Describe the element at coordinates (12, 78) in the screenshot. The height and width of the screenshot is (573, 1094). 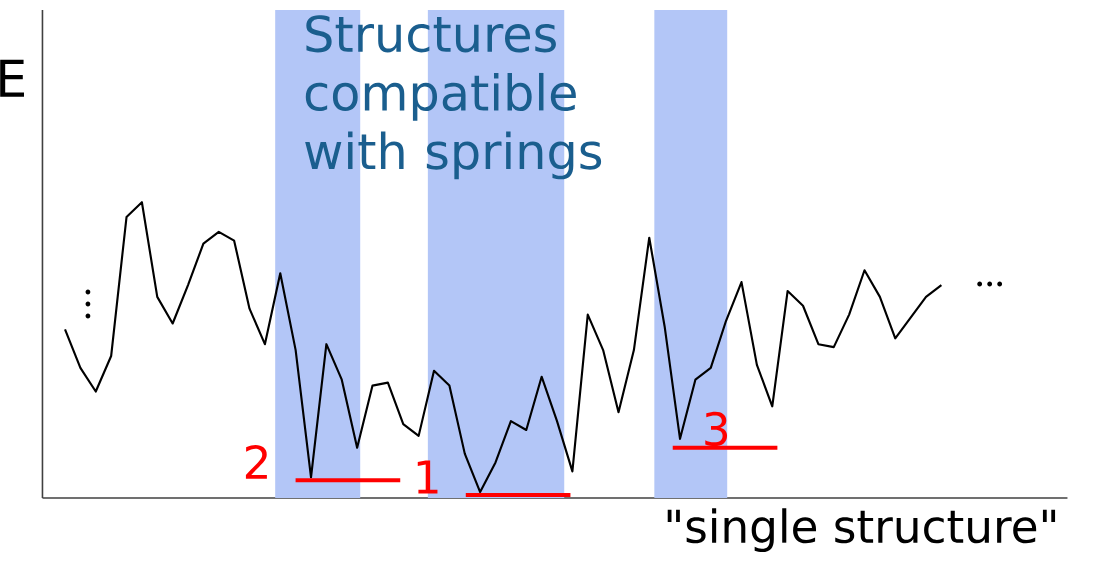
I see `y-axis-title: E` at that location.